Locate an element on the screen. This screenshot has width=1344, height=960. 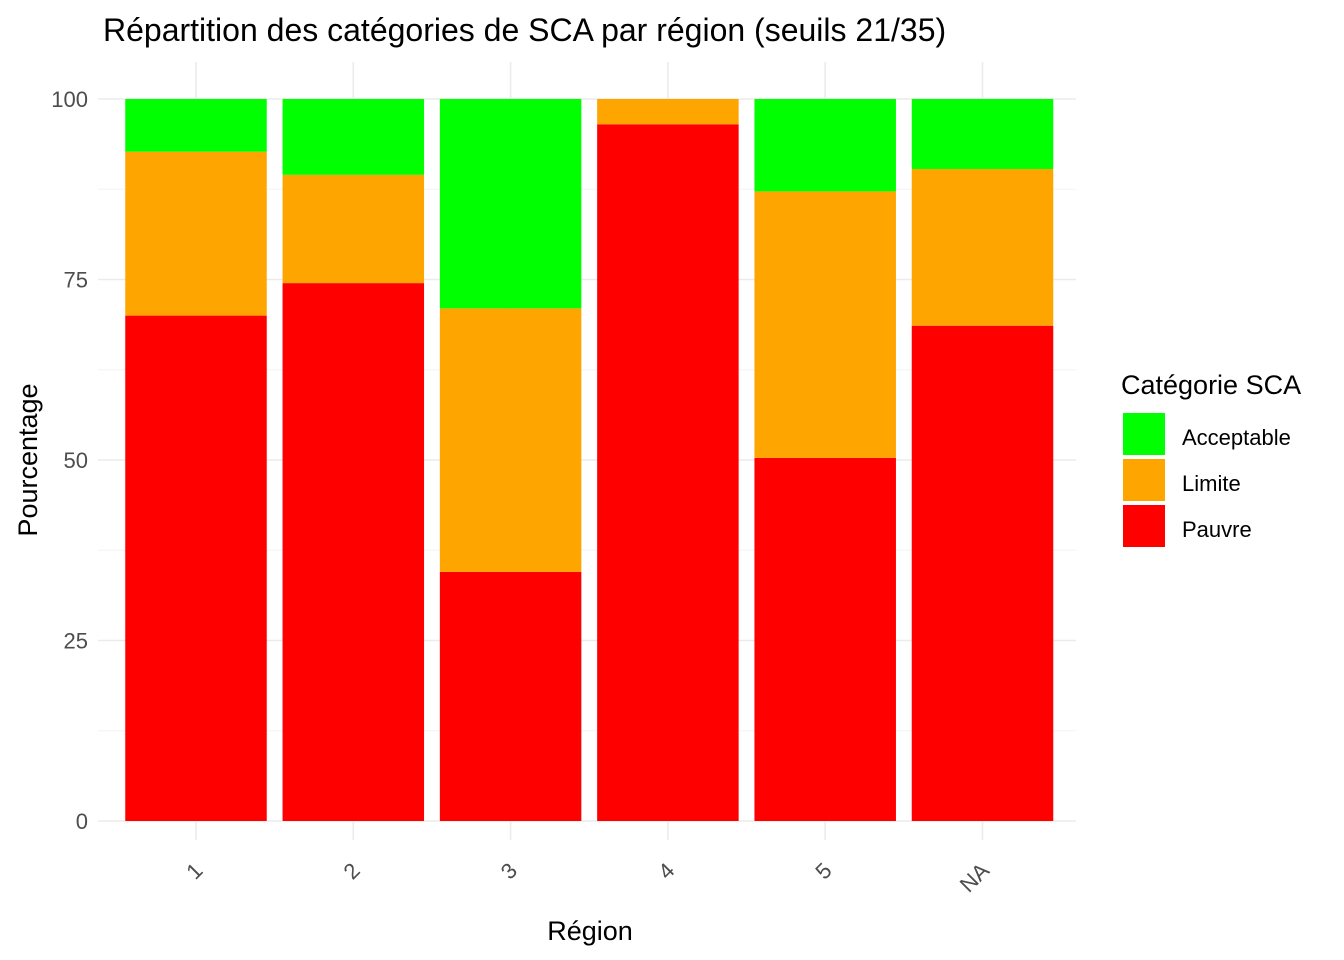
y-tick-label: 50 is located at coordinates (76, 460).